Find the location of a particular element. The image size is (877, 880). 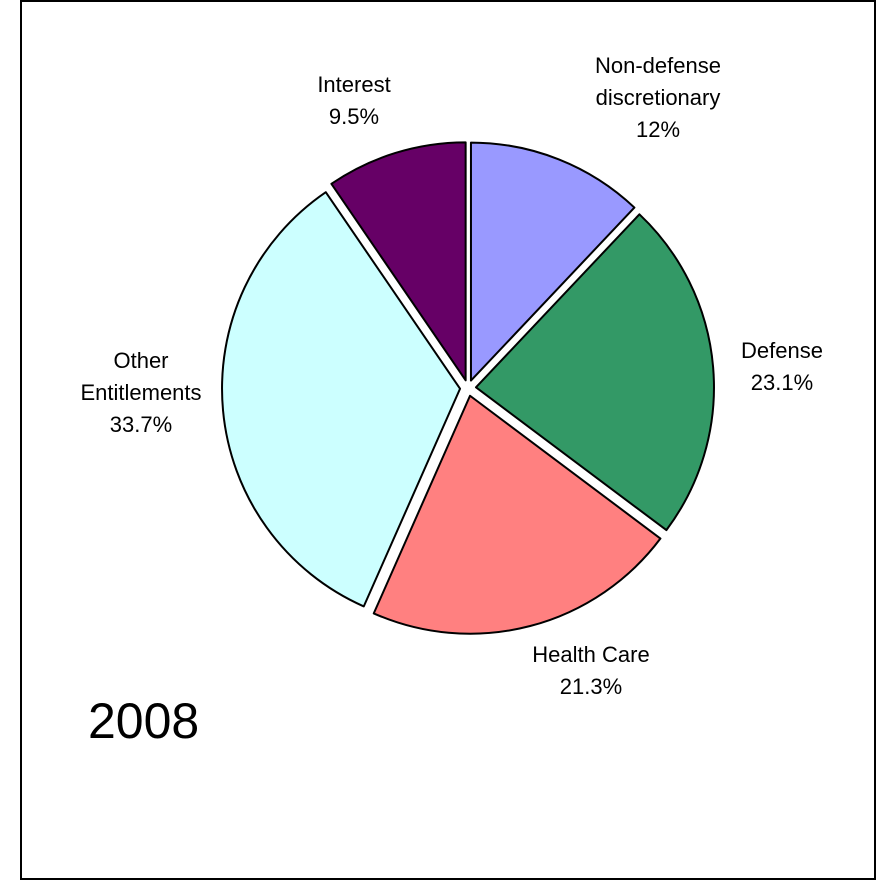

slice-label-other-entitlements: Other Entitlements 33.7% is located at coordinates (140, 392).